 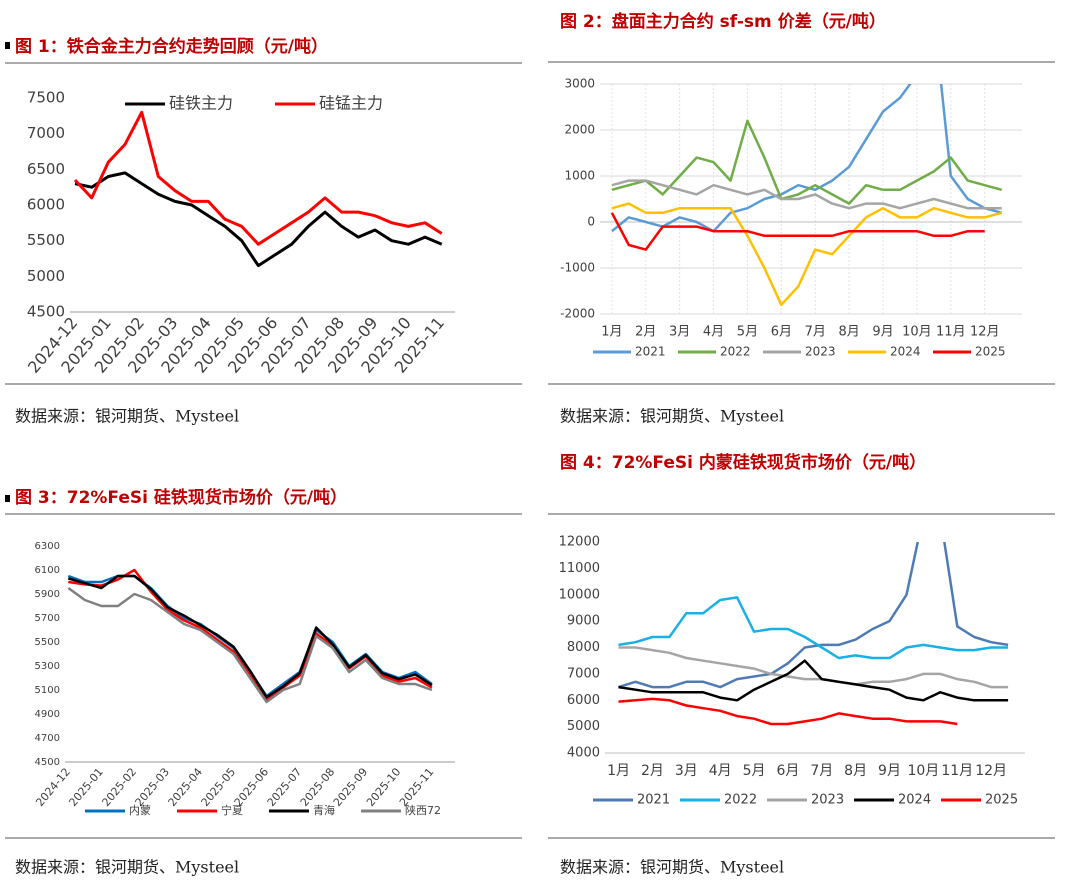 What do you see at coordinates (47, 666) in the screenshot?
I see `y-tick-label: 5300` at bounding box center [47, 666].